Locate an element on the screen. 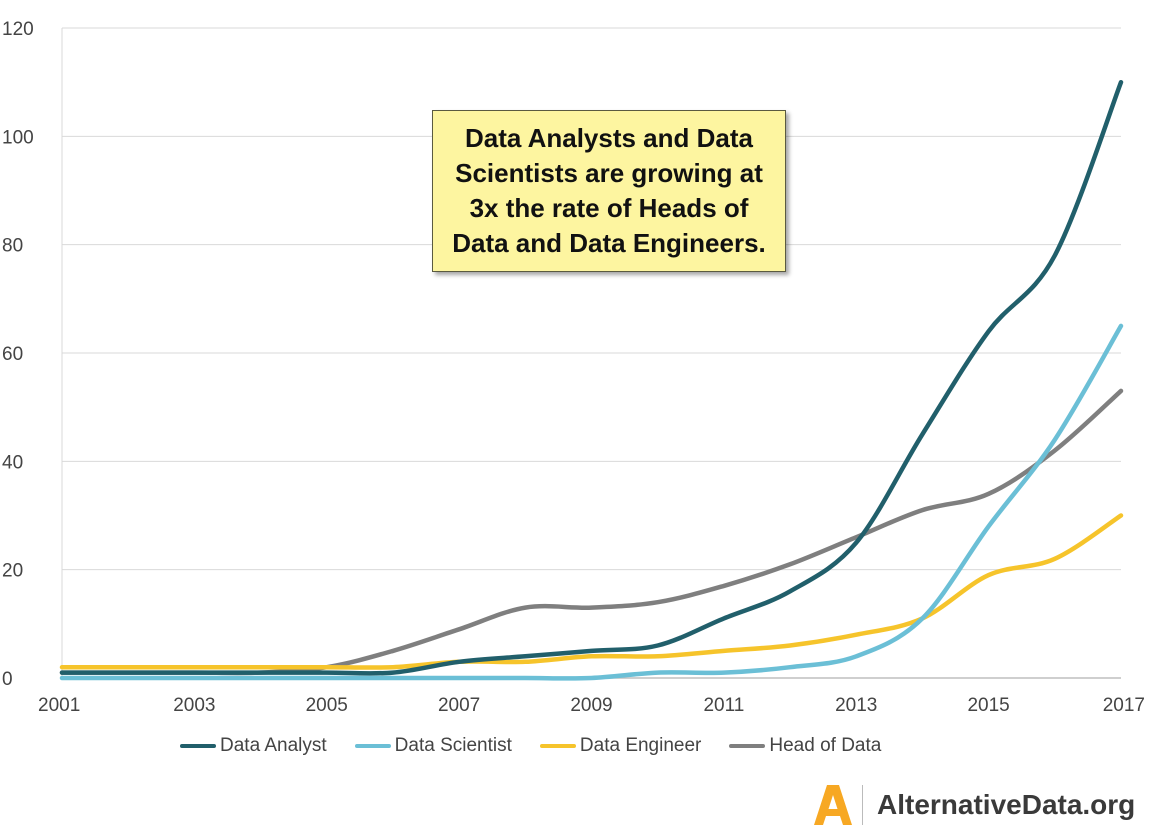 Image resolution: width=1160 pixels, height=834 pixels. x-tick-label: 2009 is located at coordinates (591, 705).